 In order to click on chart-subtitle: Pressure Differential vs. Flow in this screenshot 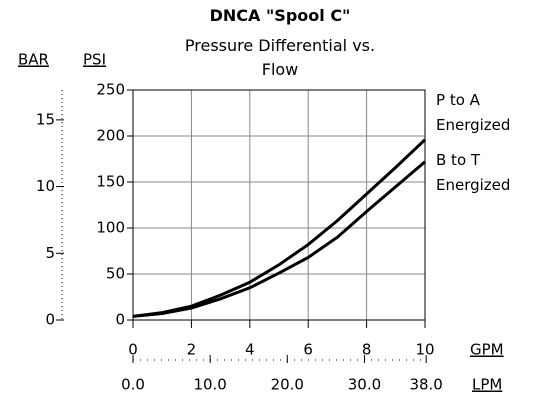, I will do `click(280, 57)`.